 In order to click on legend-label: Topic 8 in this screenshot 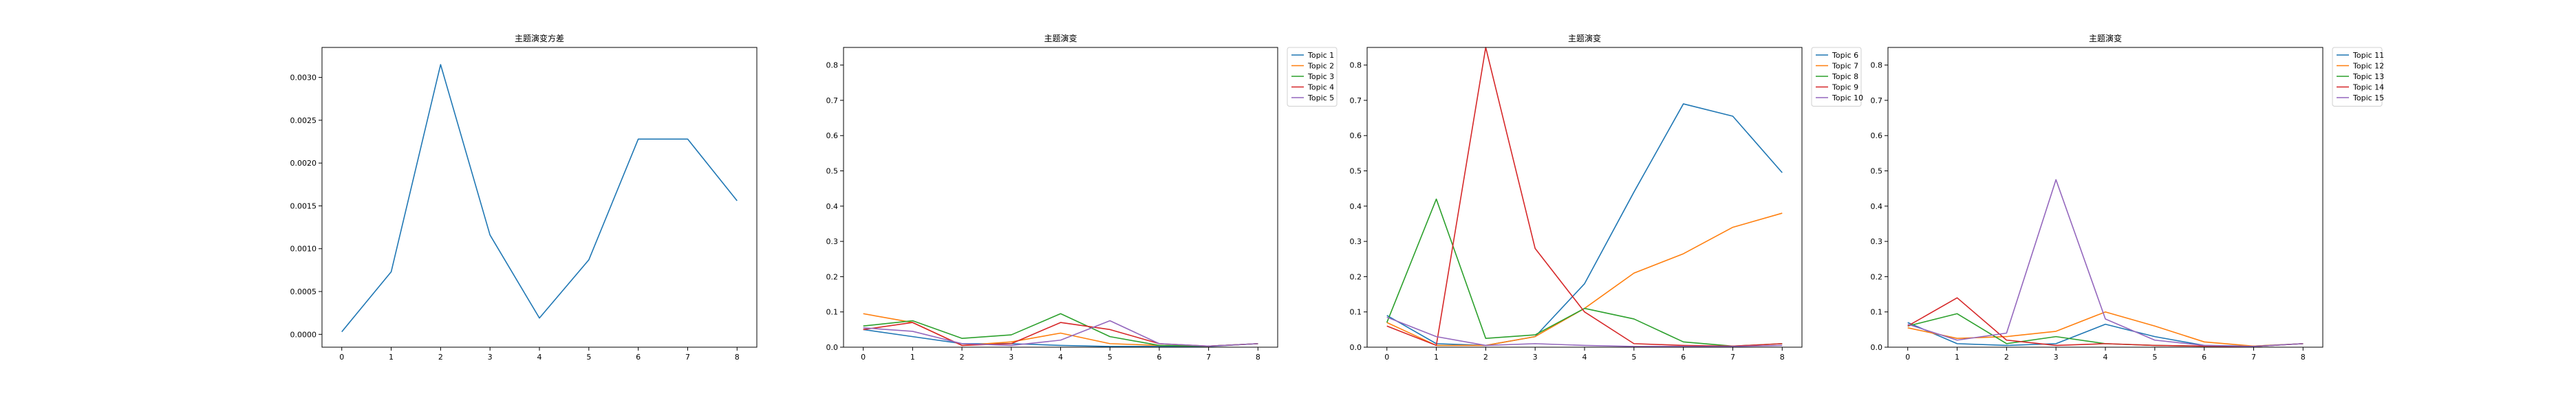, I will do `click(1845, 76)`.